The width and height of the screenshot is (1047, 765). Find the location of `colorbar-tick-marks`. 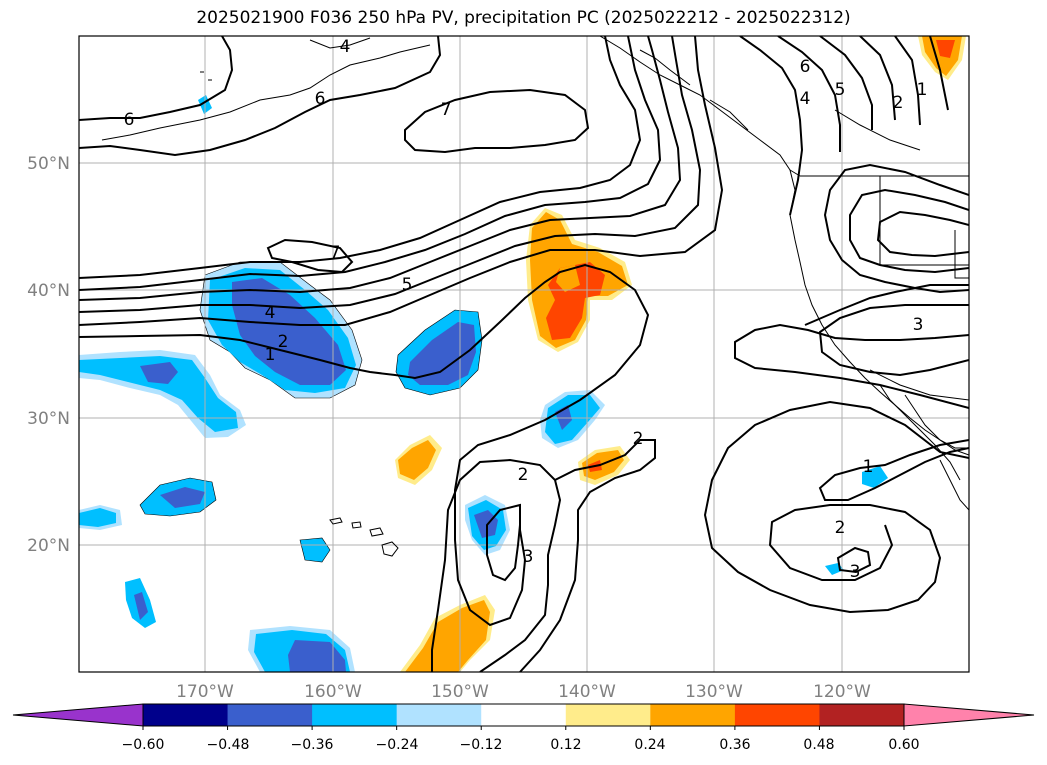

colorbar-tick-marks is located at coordinates (523, 728).